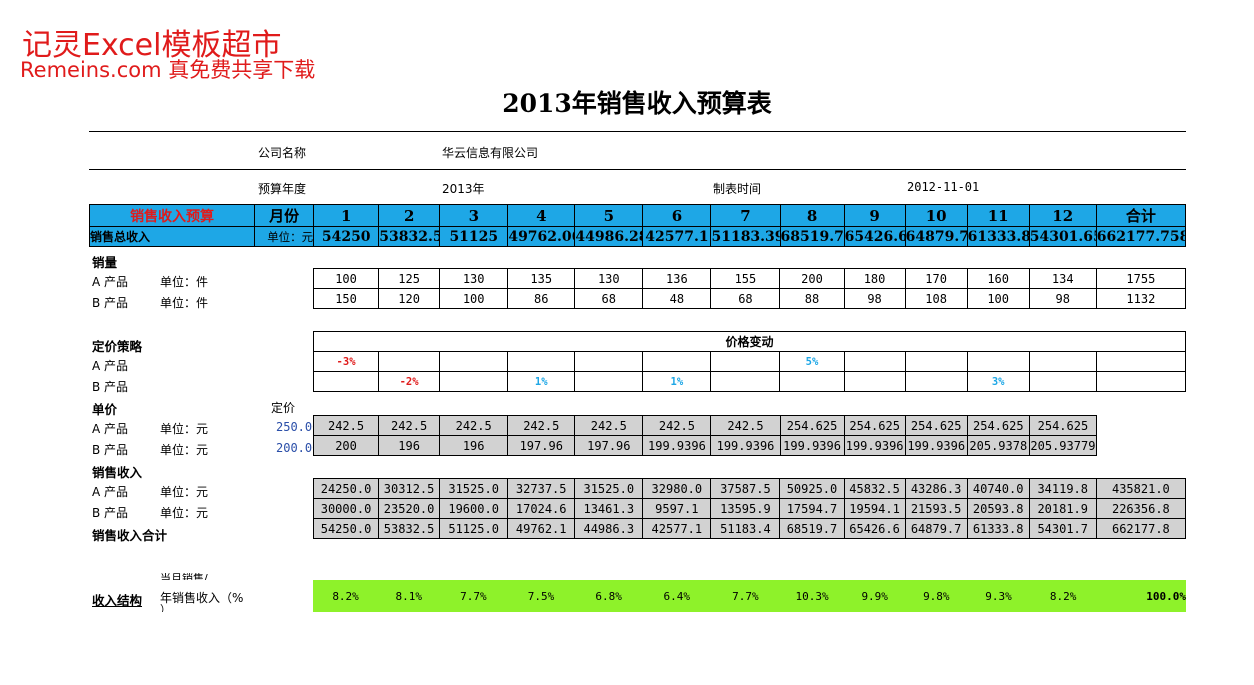 The height and width of the screenshot is (685, 1254). What do you see at coordinates (936, 488) in the screenshot?
I see `table-cell: 43286.3` at bounding box center [936, 488].